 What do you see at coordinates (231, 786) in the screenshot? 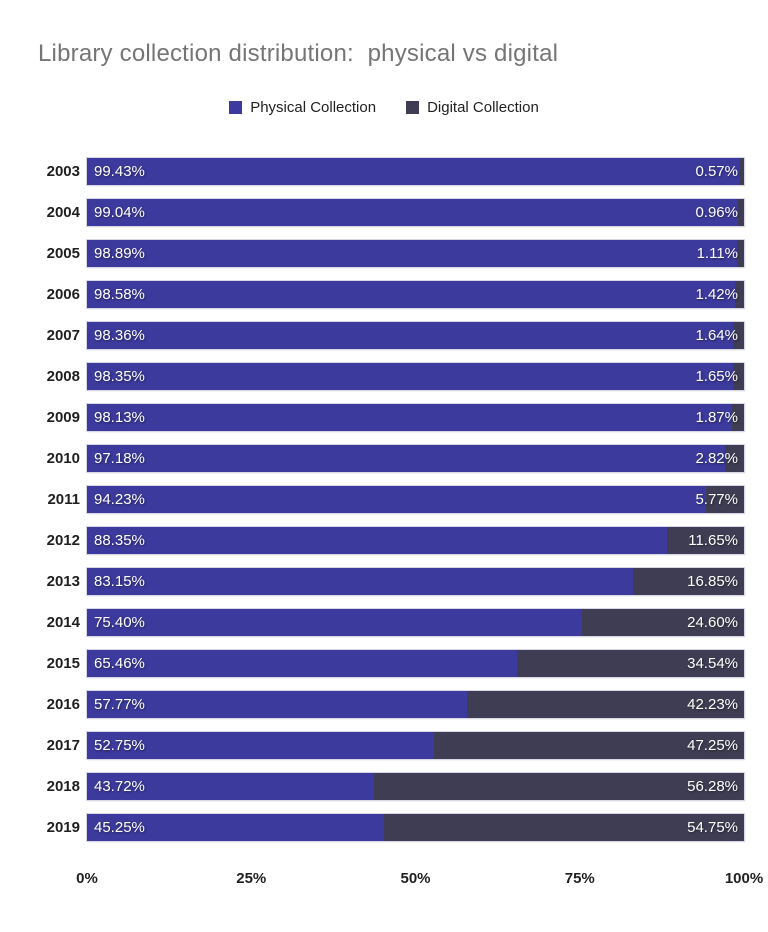
I see `physical-segment: 43.72%` at bounding box center [231, 786].